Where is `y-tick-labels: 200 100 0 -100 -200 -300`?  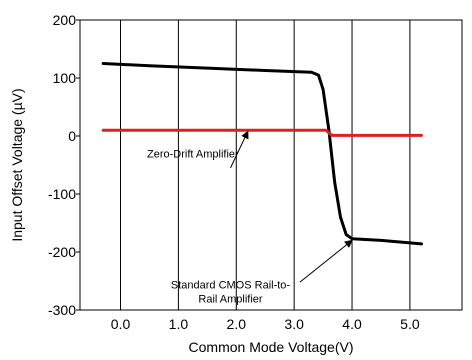
y-tick-labels: 200 100 0 -100 -200 -300 is located at coordinates (64, 165).